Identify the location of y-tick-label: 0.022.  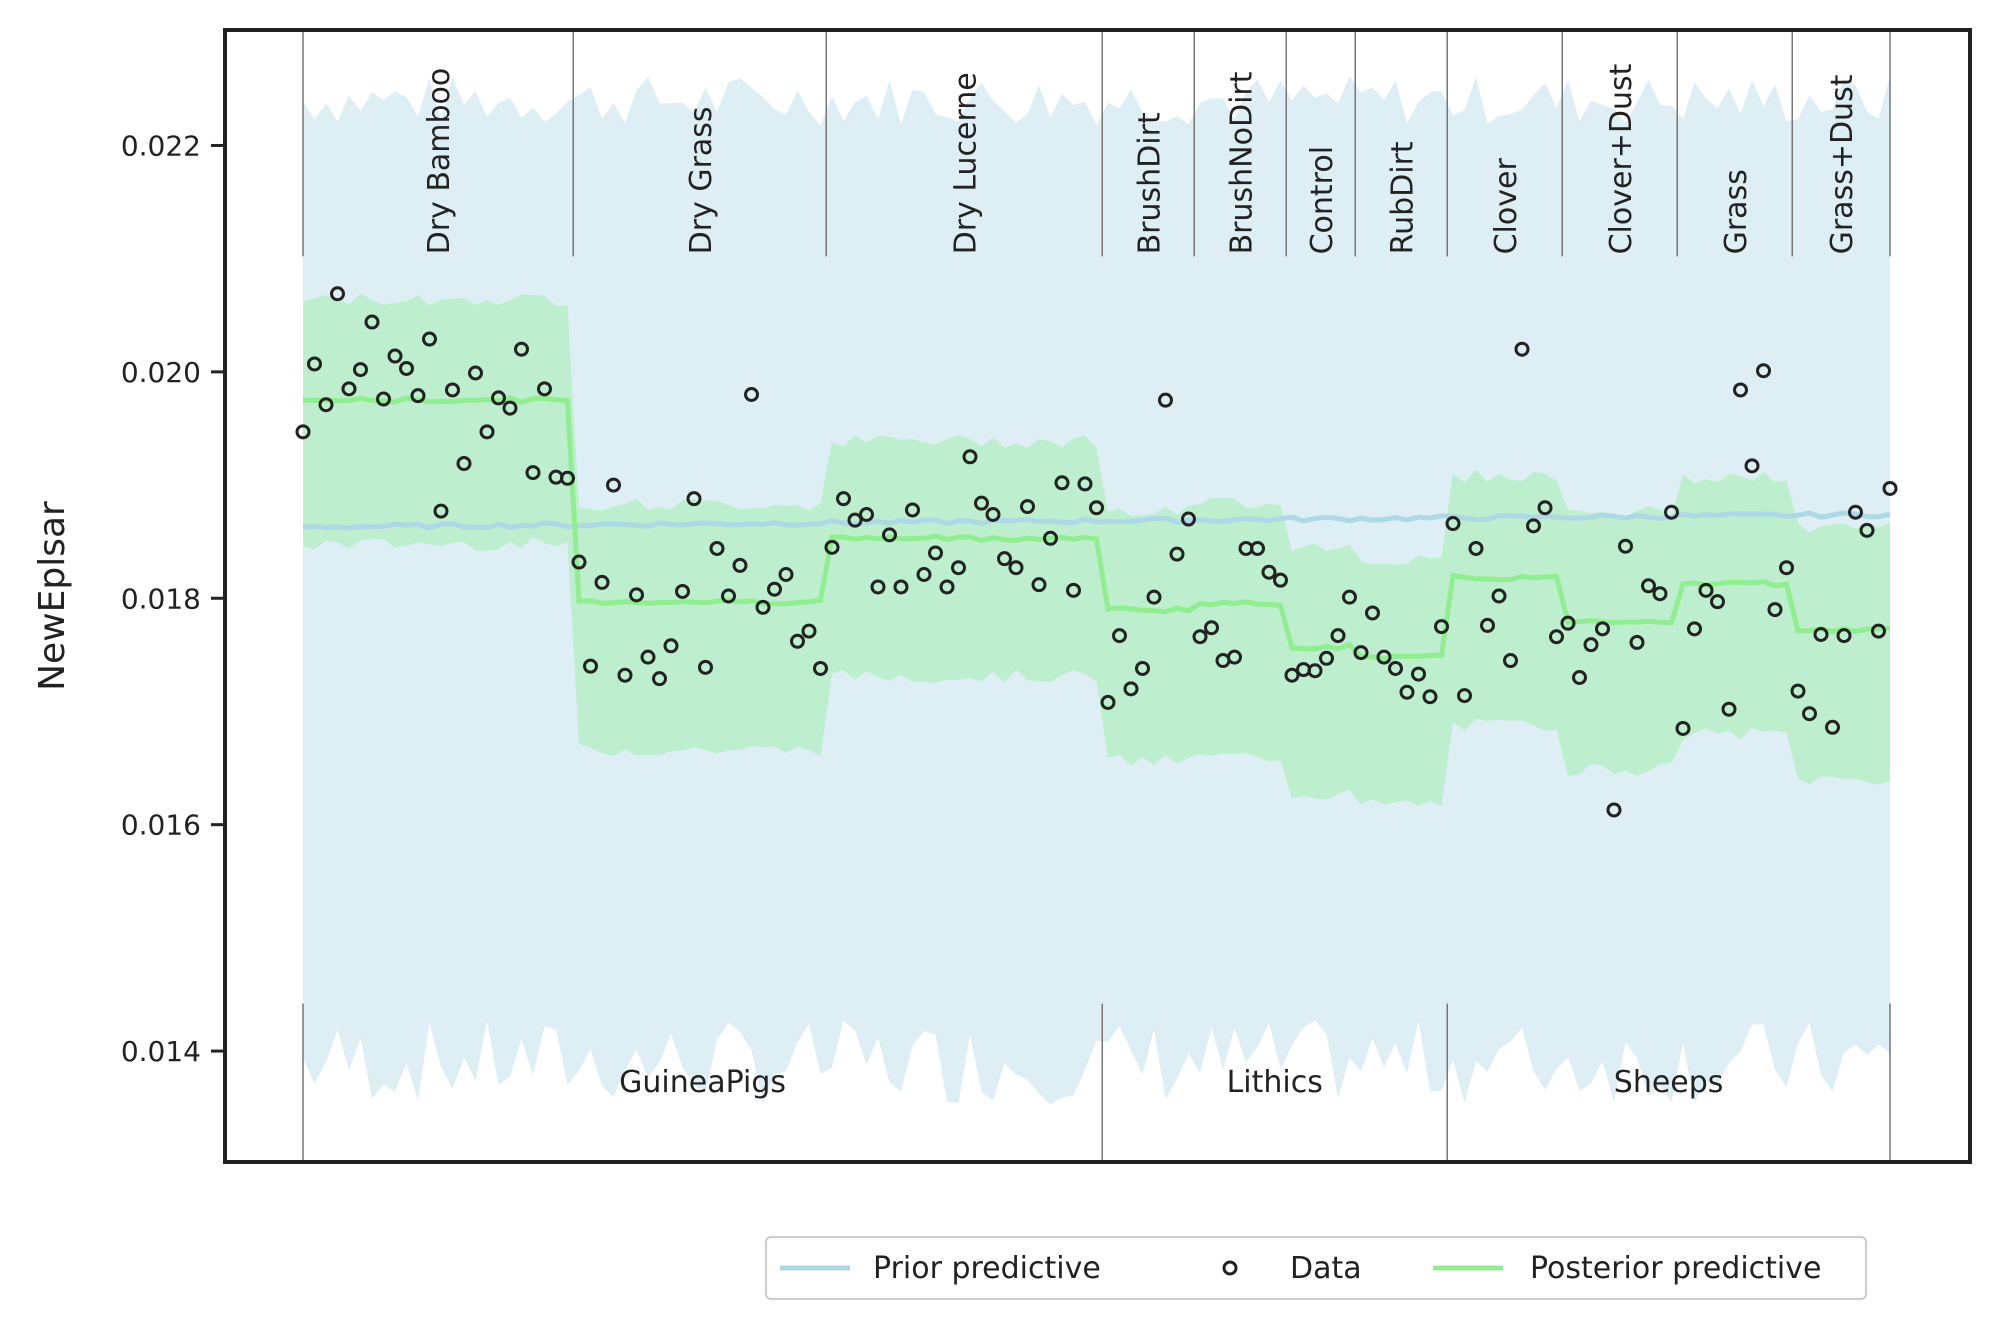
(161, 145).